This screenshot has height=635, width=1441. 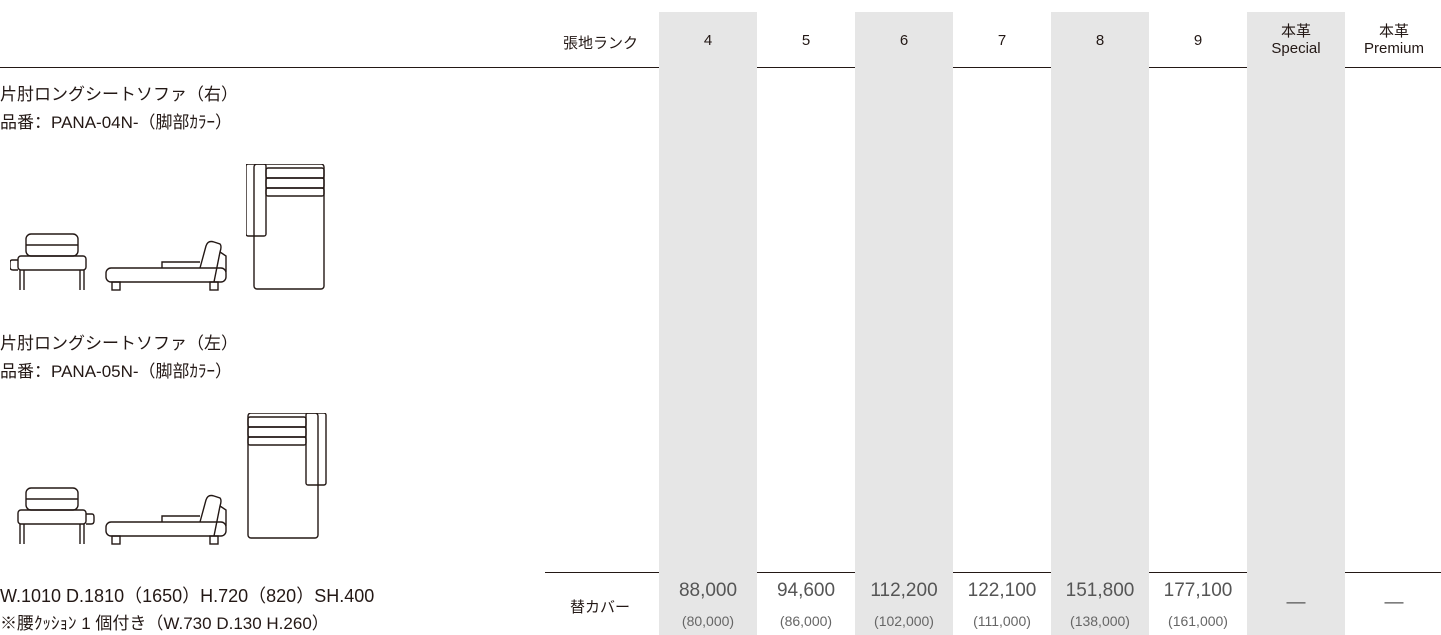 I want to click on product-name: 片肘ロングシートソファ（右）, so click(x=119, y=94).